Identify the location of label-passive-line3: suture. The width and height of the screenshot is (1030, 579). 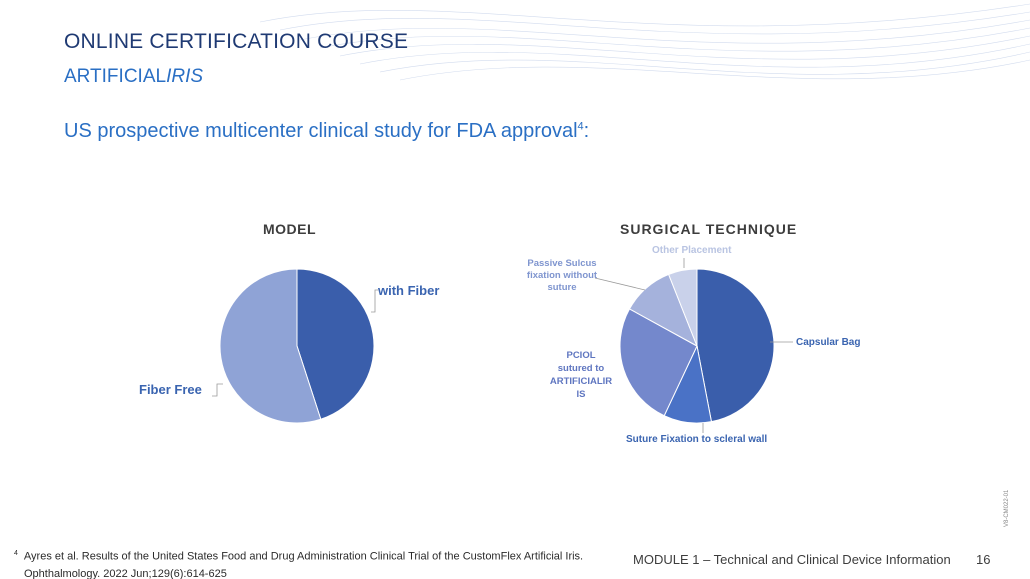
(561, 287).